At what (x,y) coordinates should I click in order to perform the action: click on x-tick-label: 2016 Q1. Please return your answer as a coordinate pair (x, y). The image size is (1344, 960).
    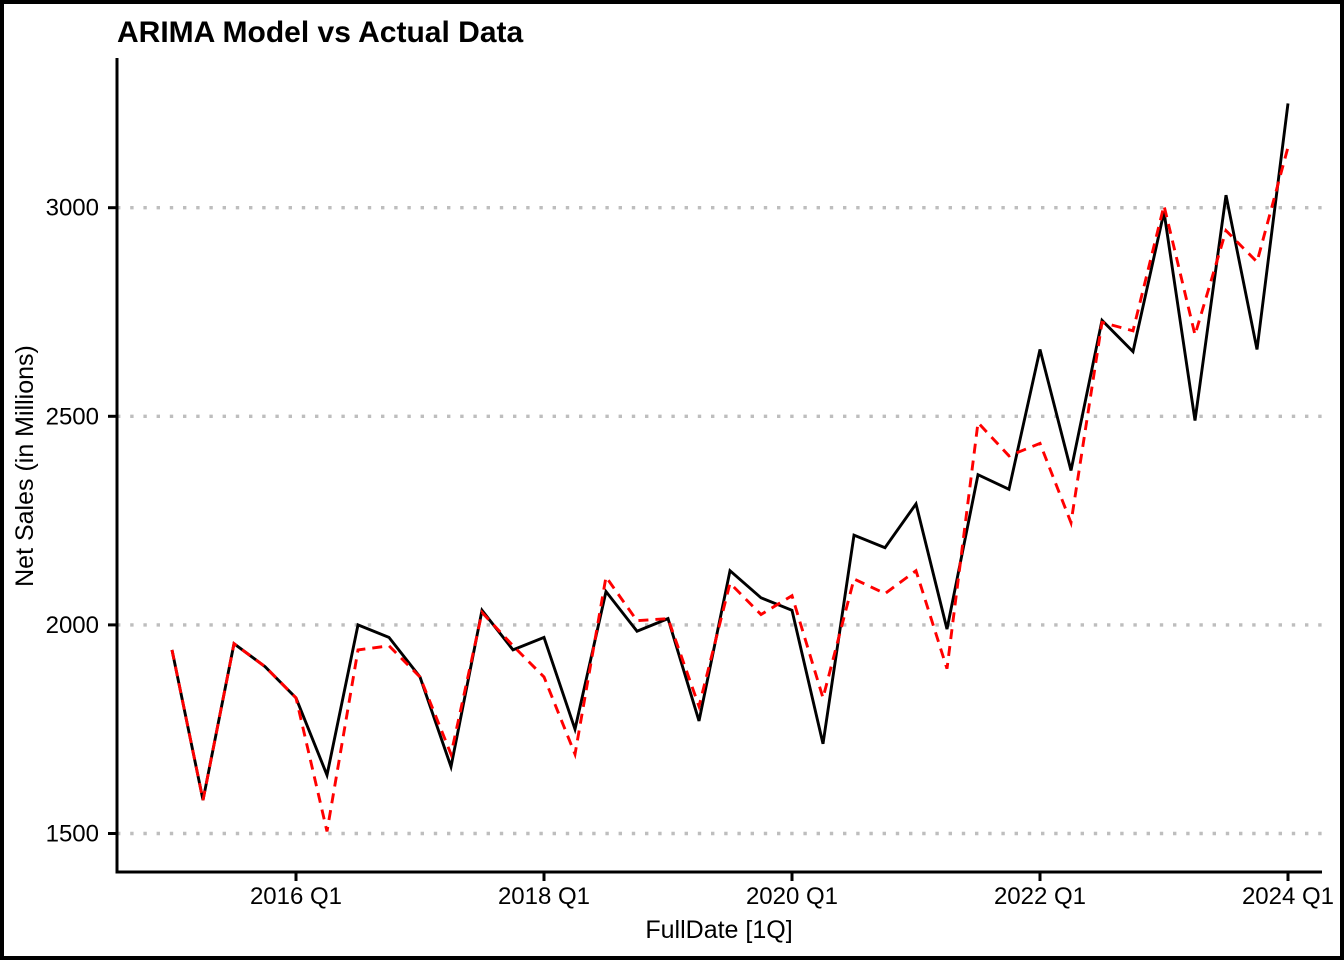
    Looking at the image, I should click on (296, 896).